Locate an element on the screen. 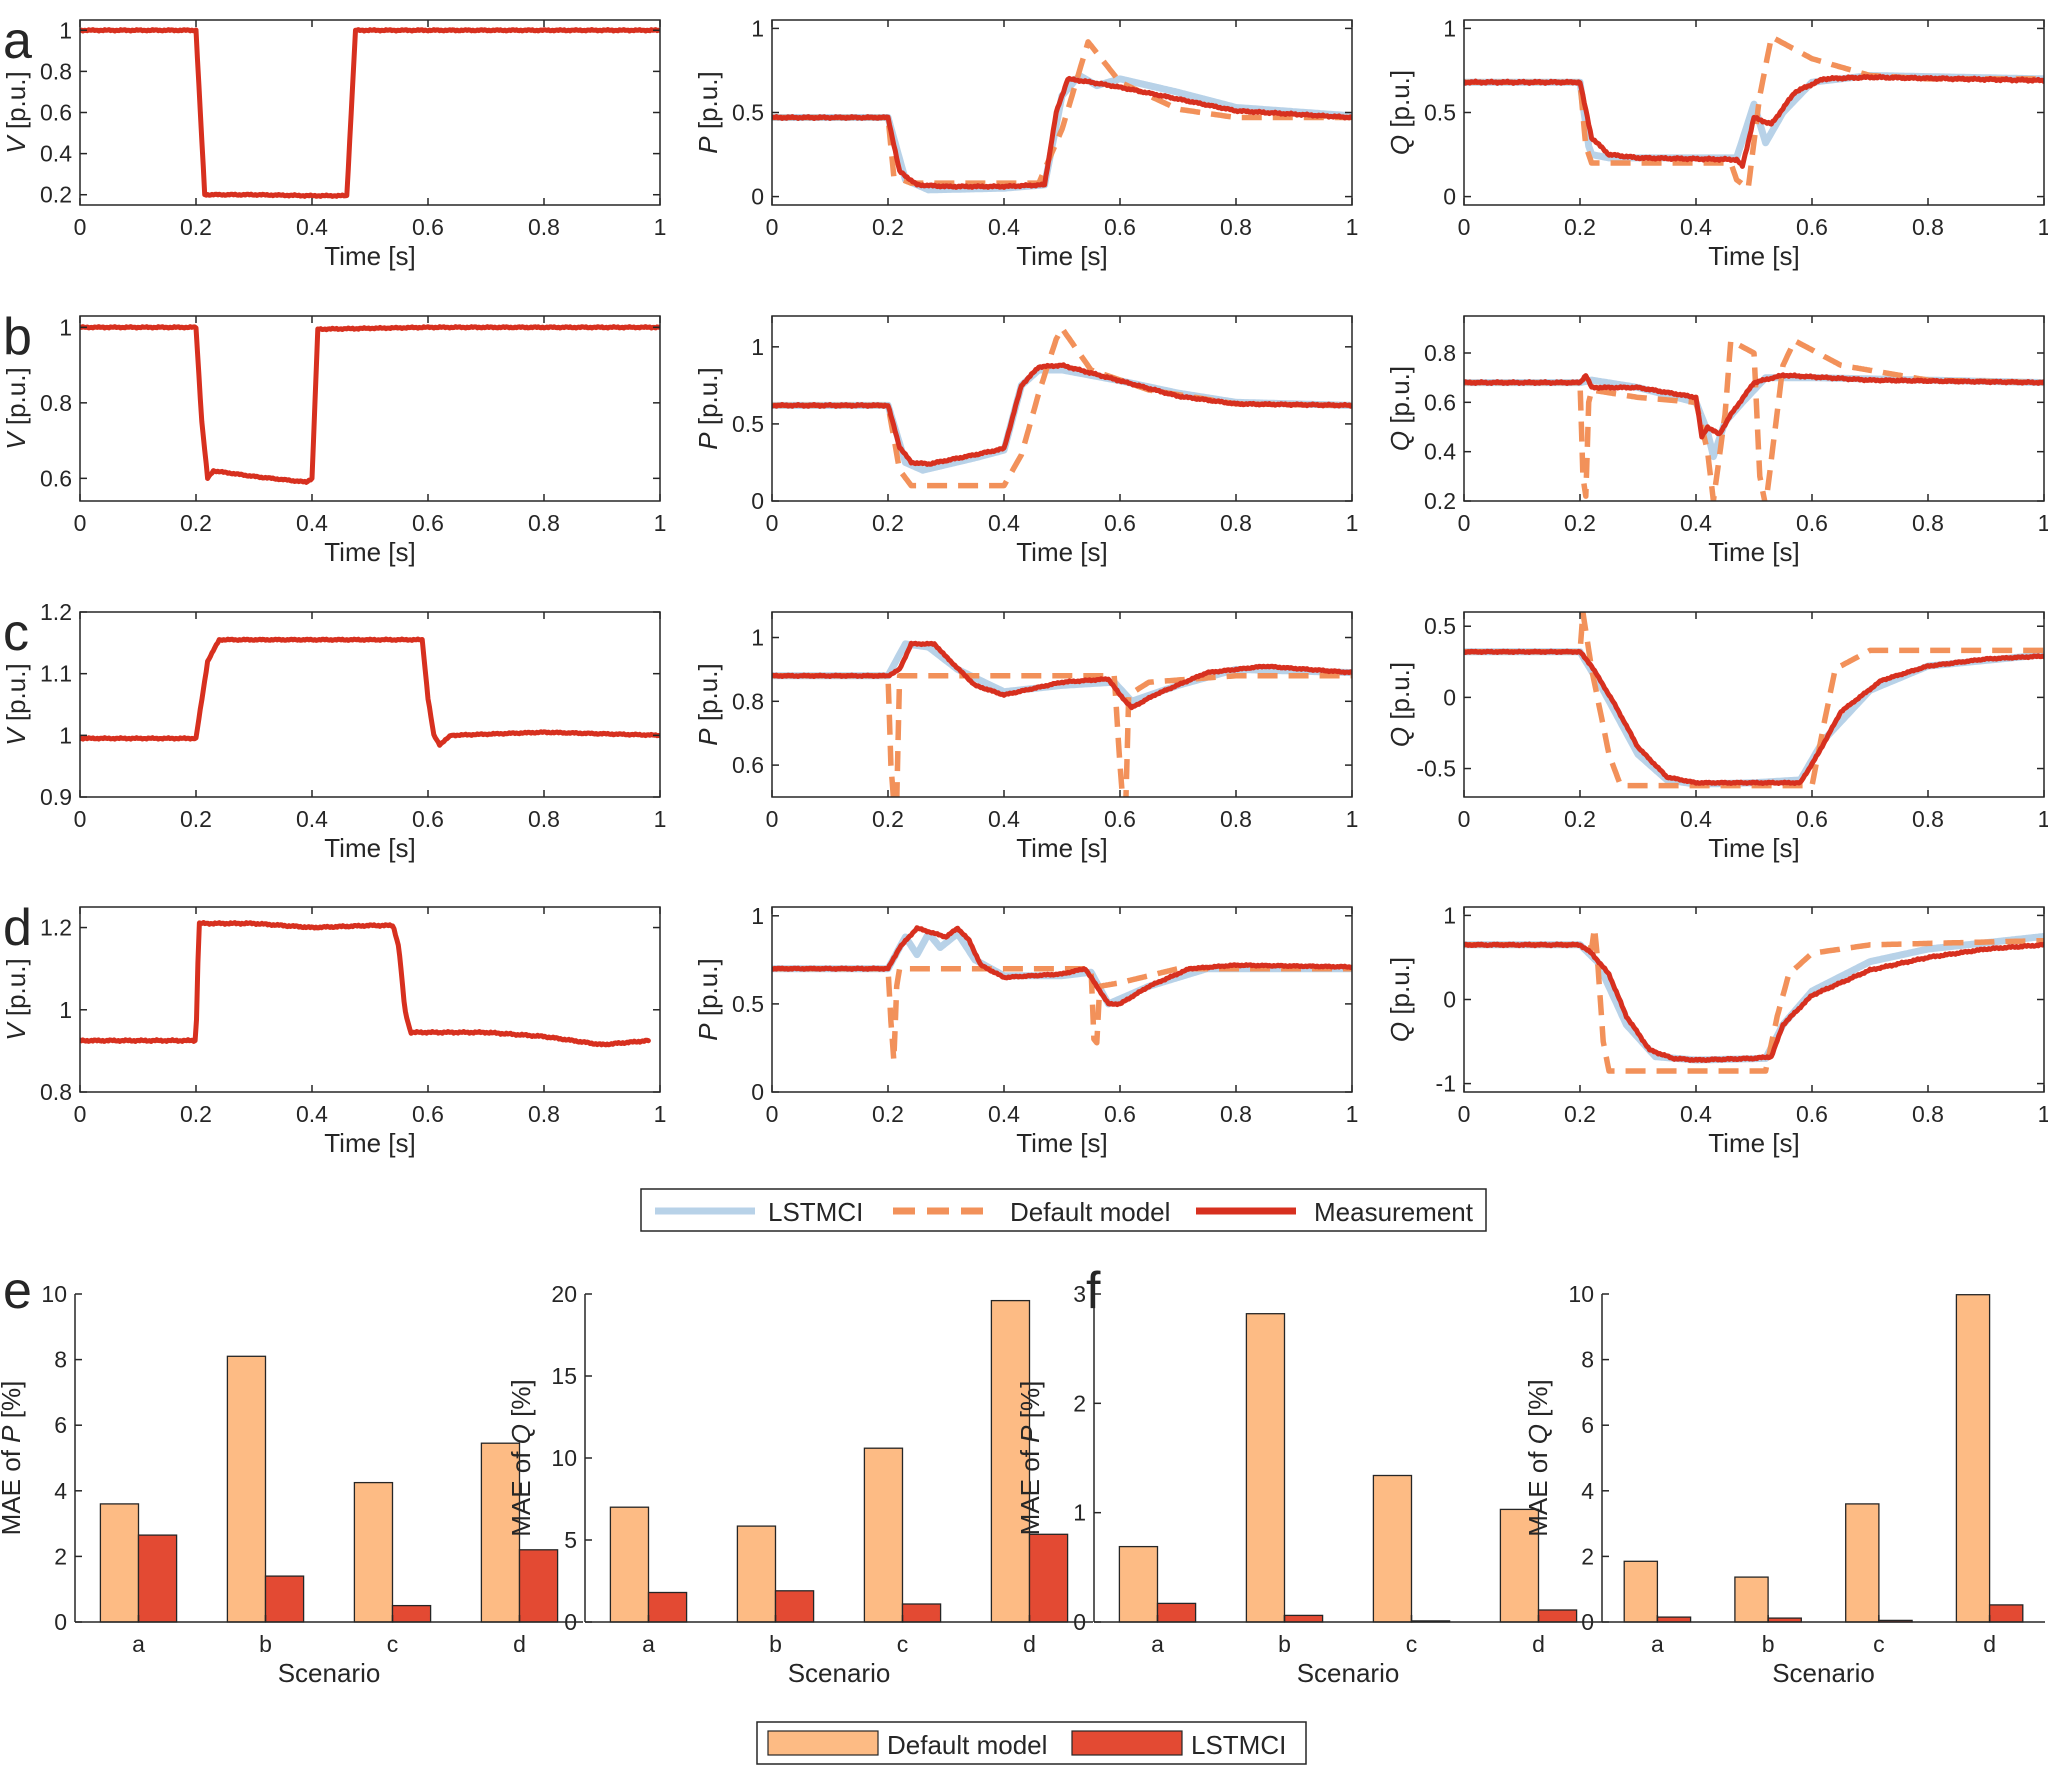  bar-lstmci-d is located at coordinates (2006, 1613).